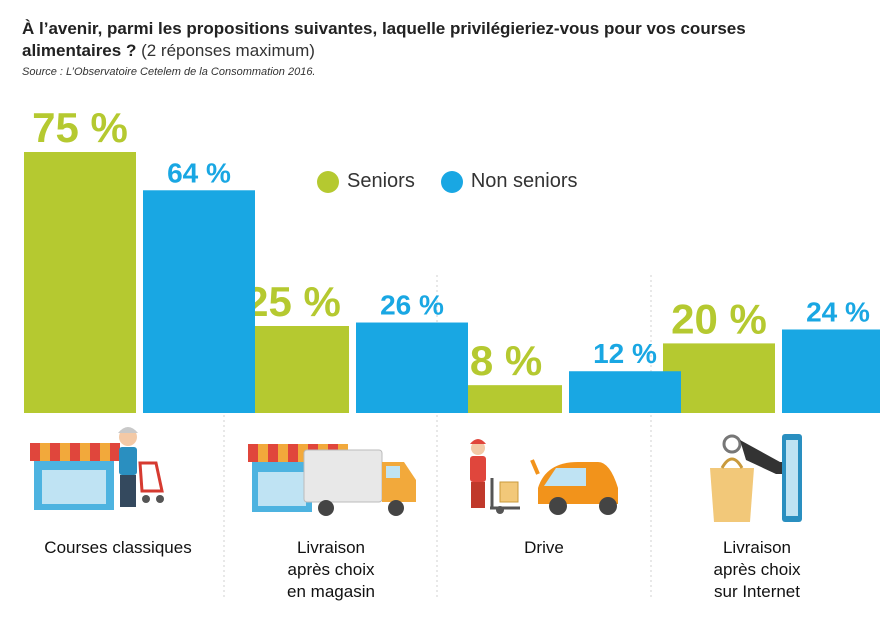  Describe the element at coordinates (97, 468) in the screenshot. I see `shop-shopper-icon` at that location.